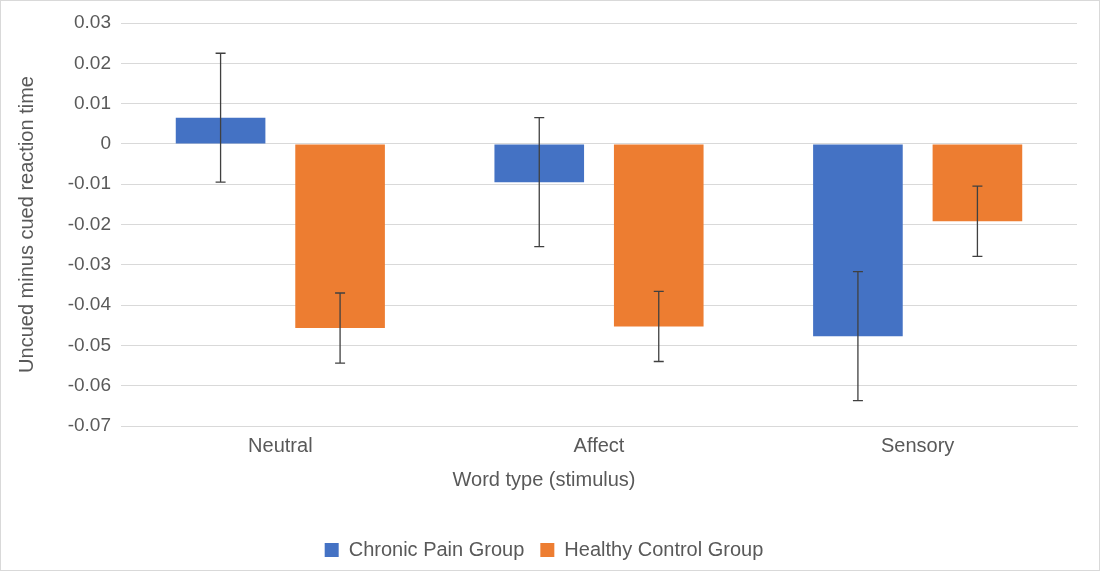 This screenshot has width=1100, height=571. What do you see at coordinates (280, 444) in the screenshot?
I see `x-tick-label: Neutral` at bounding box center [280, 444].